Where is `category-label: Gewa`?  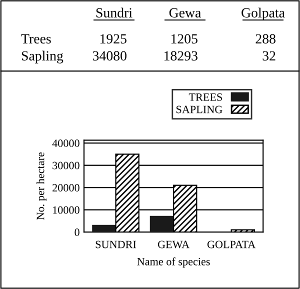 category-label: Gewa is located at coordinates (185, 13).